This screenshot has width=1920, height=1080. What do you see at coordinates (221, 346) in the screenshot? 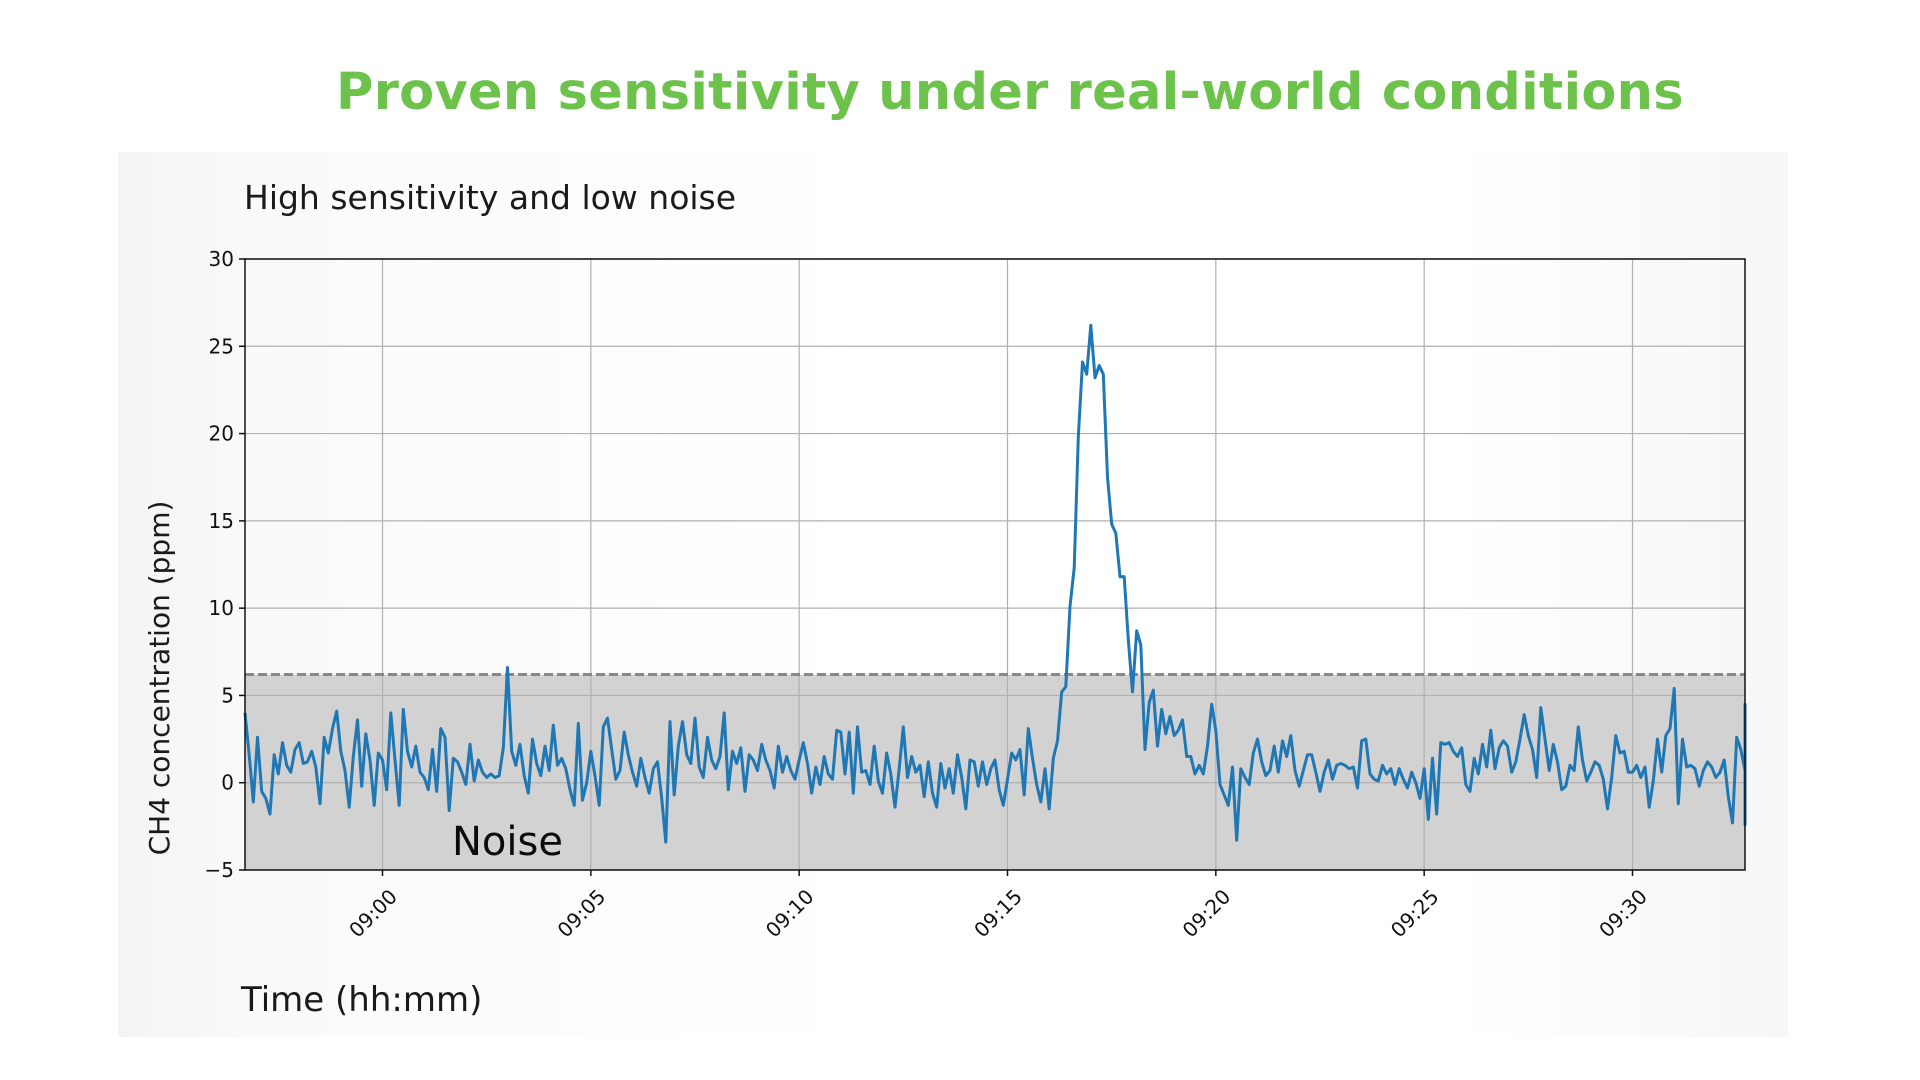
I see `y-tick-label: 25` at bounding box center [221, 346].